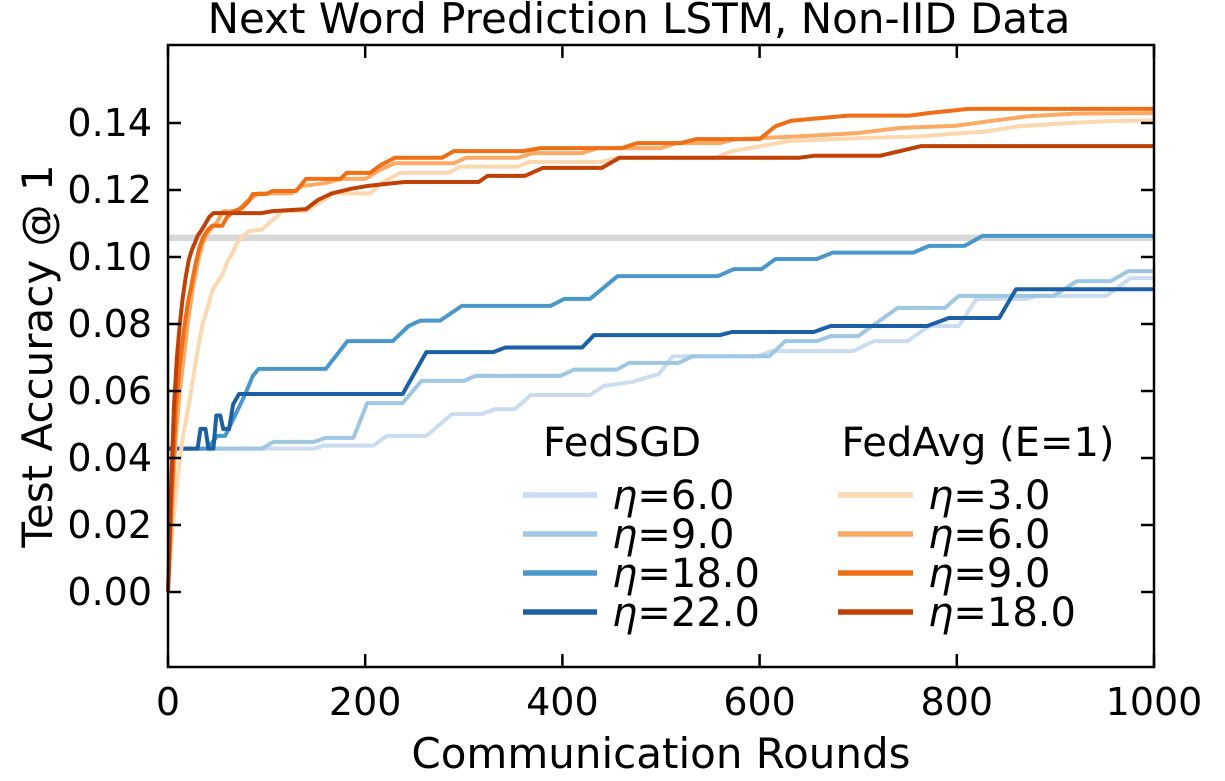 The width and height of the screenshot is (1225, 781). What do you see at coordinates (365, 702) in the screenshot?
I see `xtick-label: 200` at bounding box center [365, 702].